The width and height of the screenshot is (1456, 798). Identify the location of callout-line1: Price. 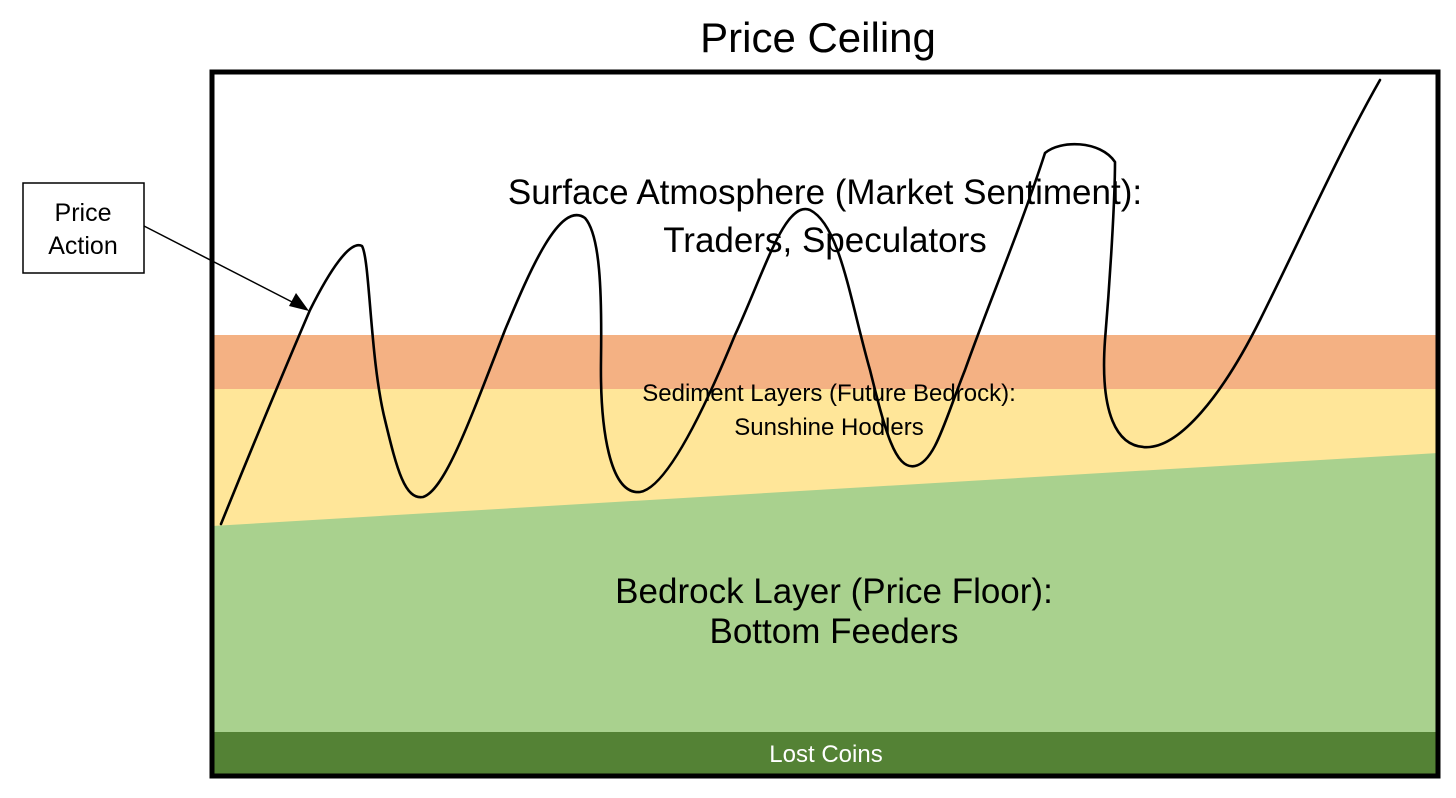
(83, 213).